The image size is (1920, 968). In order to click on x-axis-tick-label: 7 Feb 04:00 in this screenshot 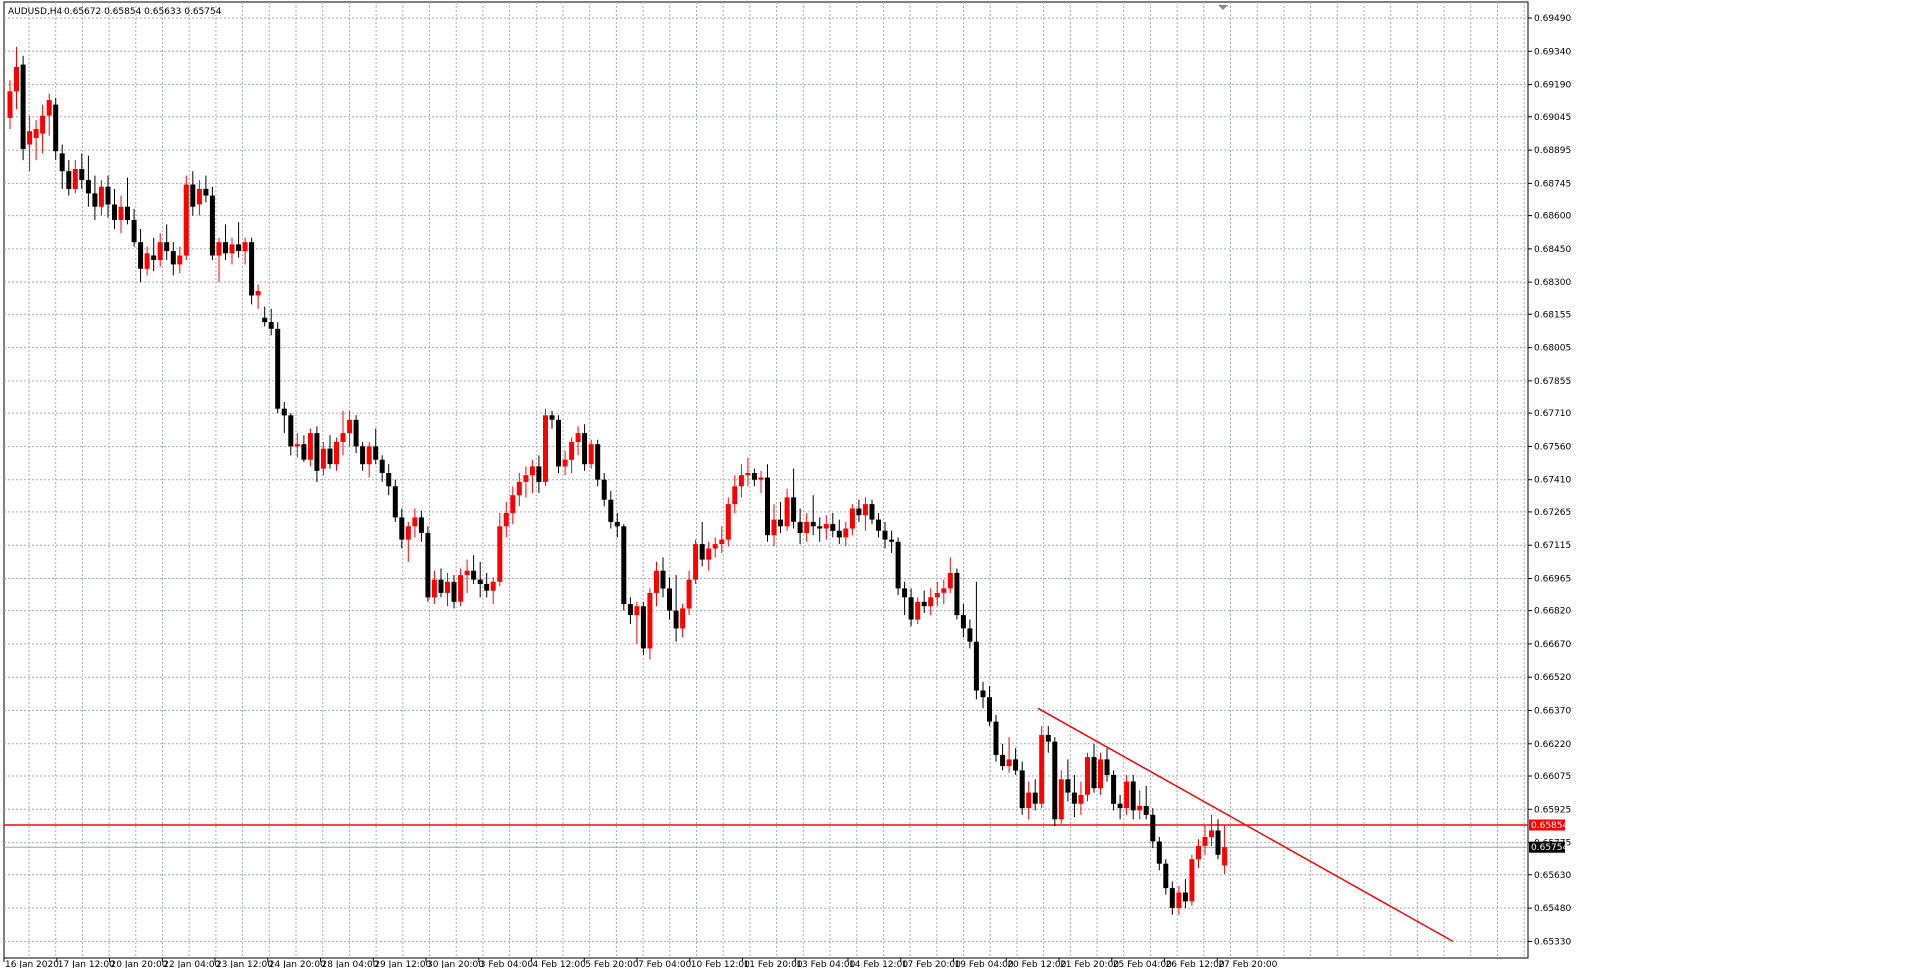, I will do `click(665, 964)`.